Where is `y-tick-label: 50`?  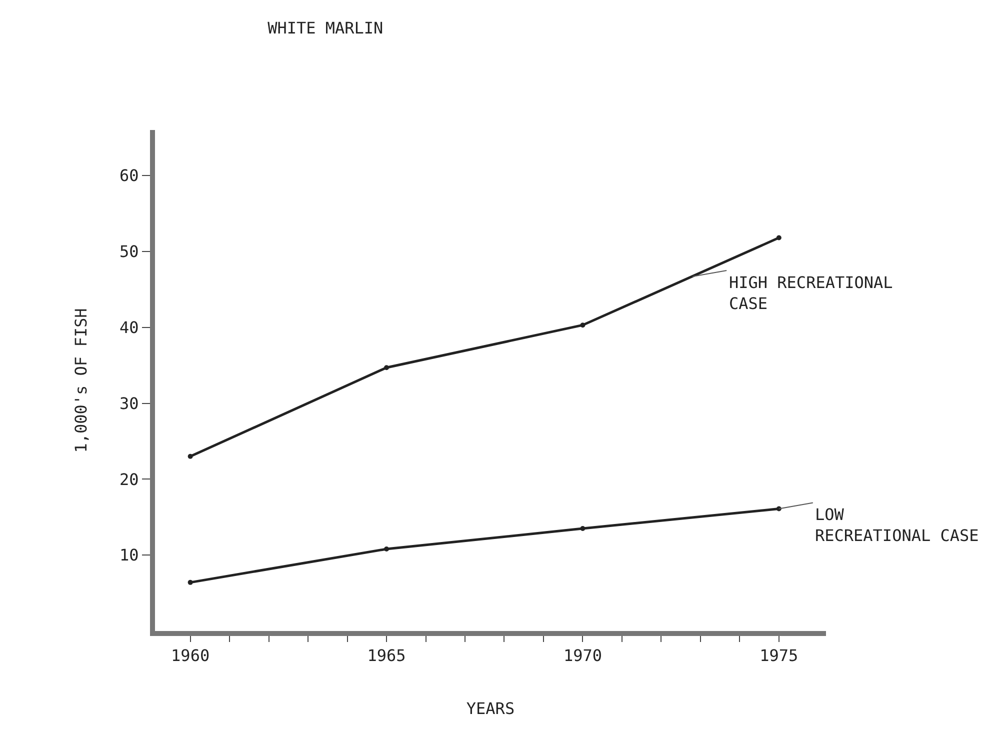
y-tick-label: 50 is located at coordinates (129, 252).